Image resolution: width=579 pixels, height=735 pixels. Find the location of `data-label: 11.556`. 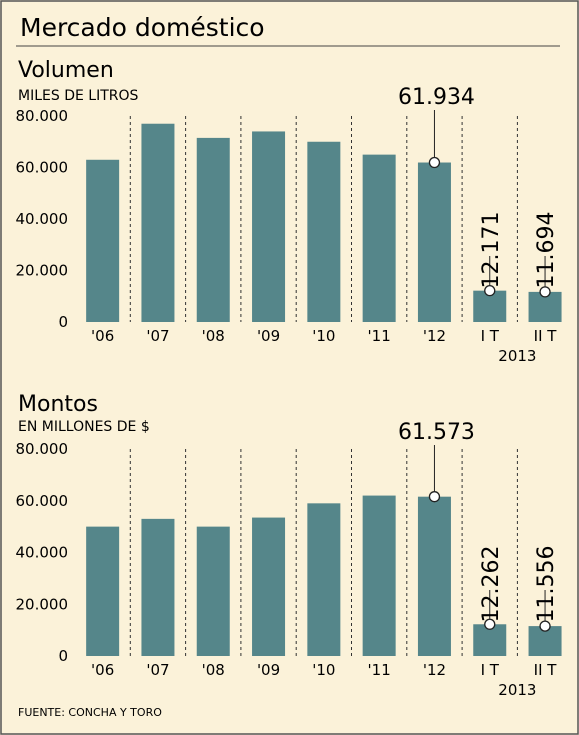

data-label: 11.556 is located at coordinates (546, 584).